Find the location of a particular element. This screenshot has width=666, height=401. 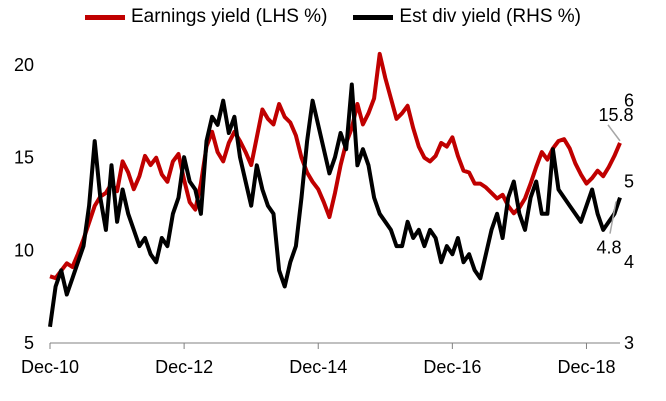

callout-dividend-value: 4.8 is located at coordinates (608, 248).